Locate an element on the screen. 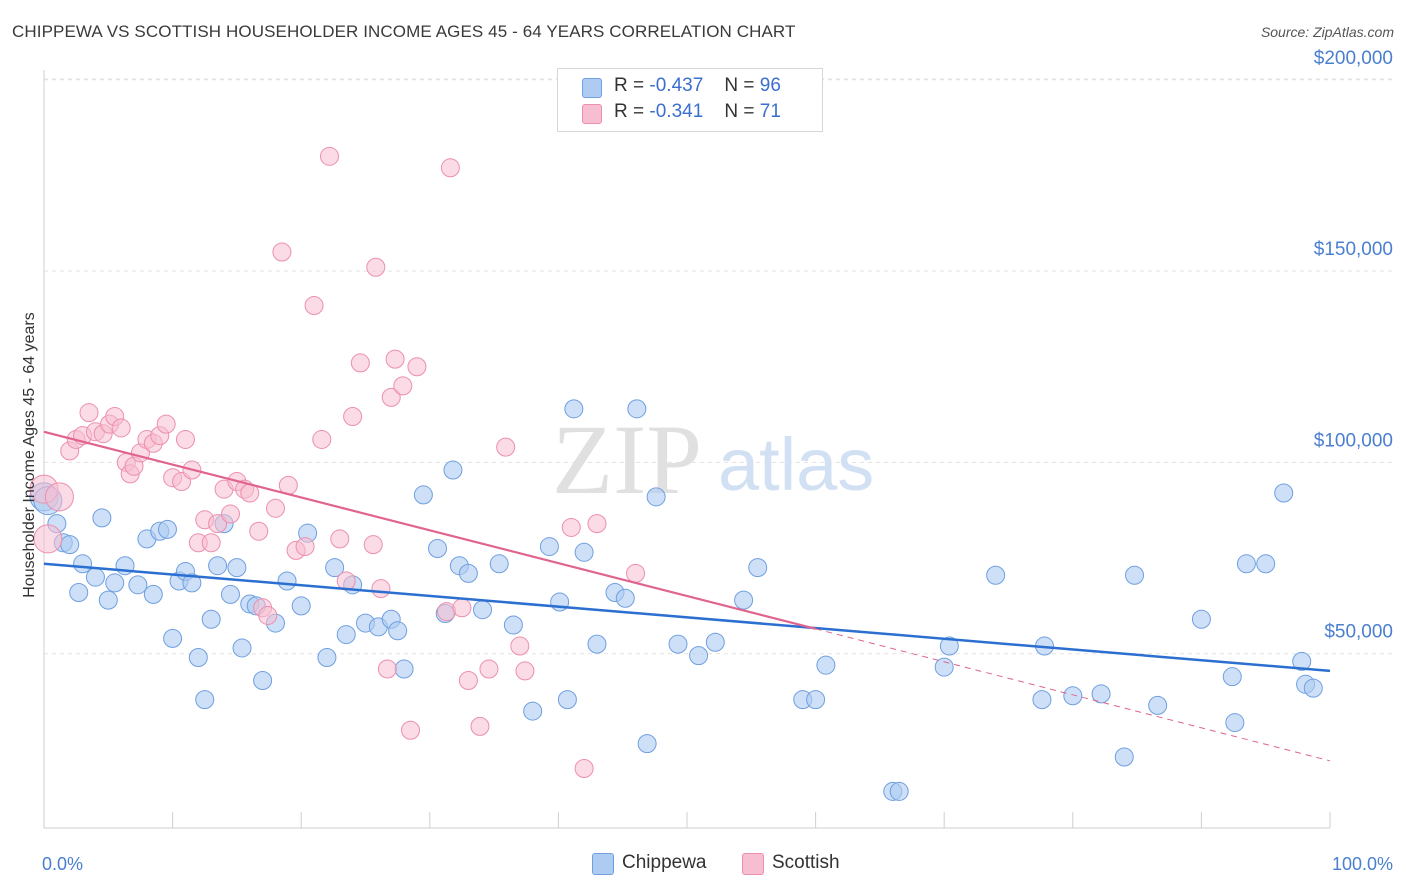  x-tick-label-start: 0.0% is located at coordinates (62, 864).